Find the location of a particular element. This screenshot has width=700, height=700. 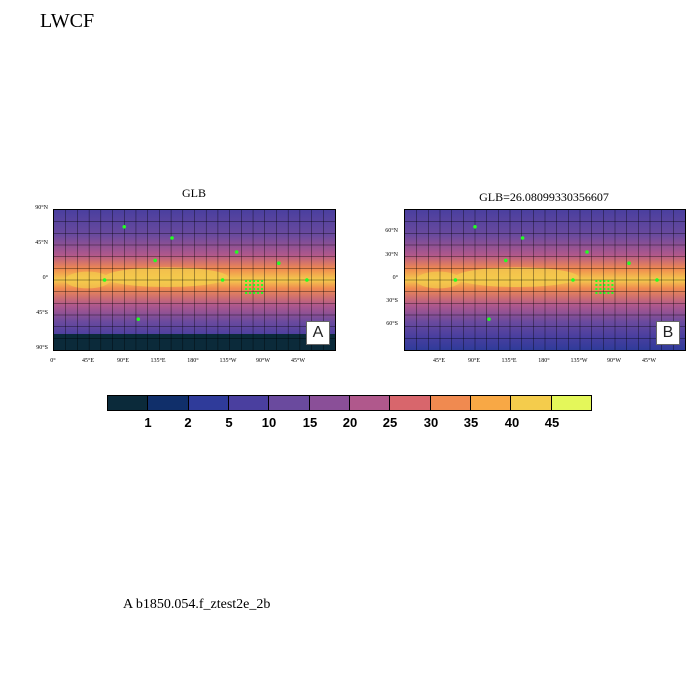

panel-a-lat-tick: 0° is located at coordinates (45, 278).